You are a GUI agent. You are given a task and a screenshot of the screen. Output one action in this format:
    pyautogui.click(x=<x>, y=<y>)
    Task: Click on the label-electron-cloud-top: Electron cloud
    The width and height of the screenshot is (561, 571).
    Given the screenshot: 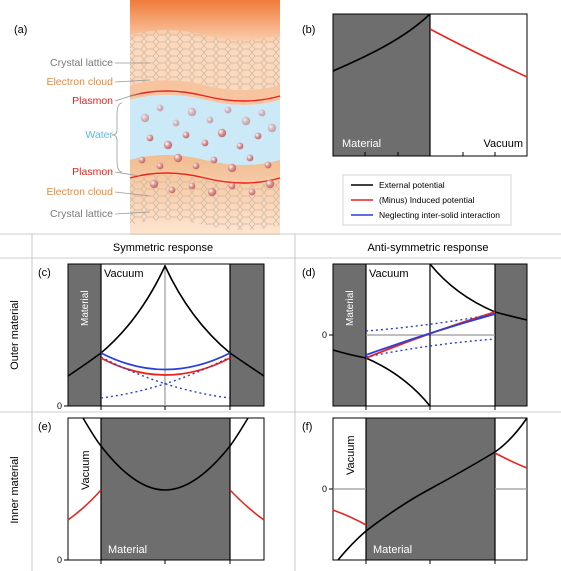 What is the action you would take?
    pyautogui.click(x=79, y=82)
    